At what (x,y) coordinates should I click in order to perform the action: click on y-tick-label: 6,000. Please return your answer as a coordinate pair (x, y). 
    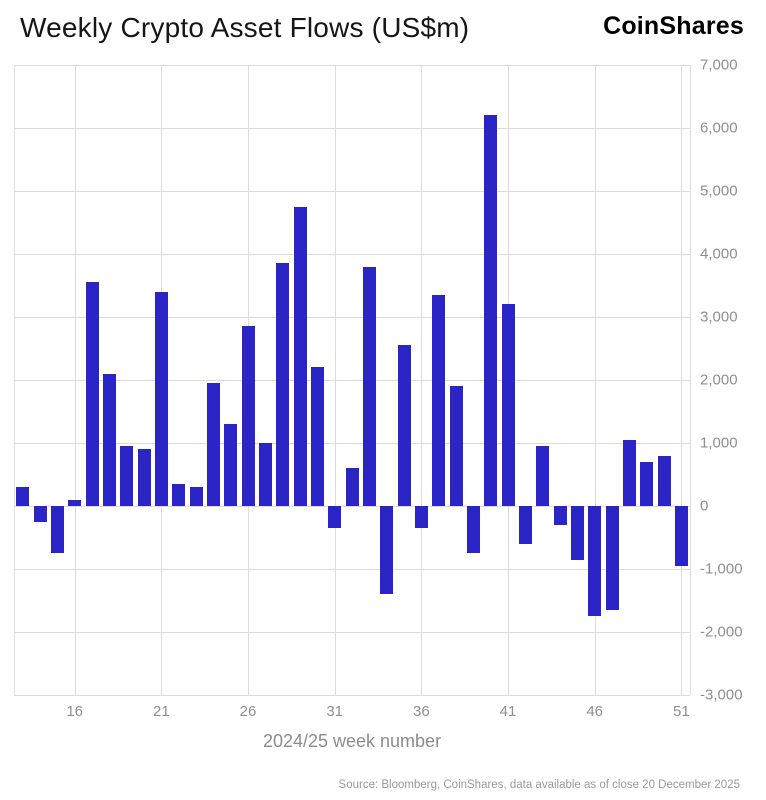
    Looking at the image, I should click on (719, 128).